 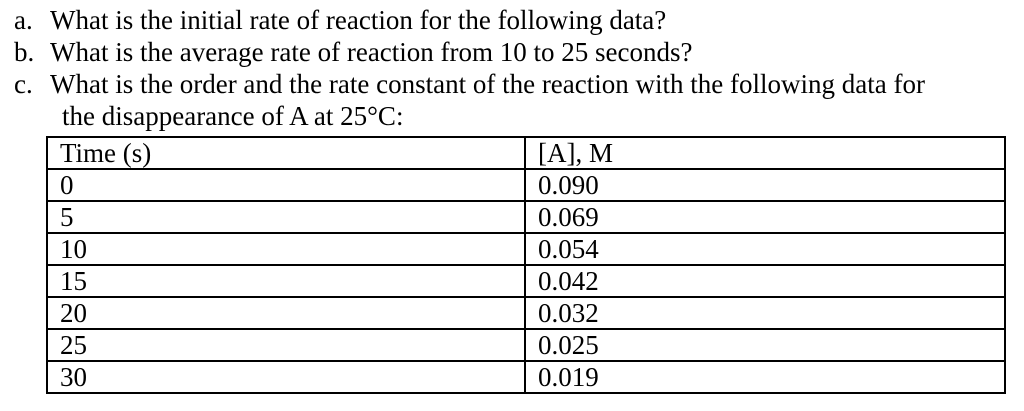 What do you see at coordinates (765, 153) in the screenshot?
I see `header-concentration: [A], M` at bounding box center [765, 153].